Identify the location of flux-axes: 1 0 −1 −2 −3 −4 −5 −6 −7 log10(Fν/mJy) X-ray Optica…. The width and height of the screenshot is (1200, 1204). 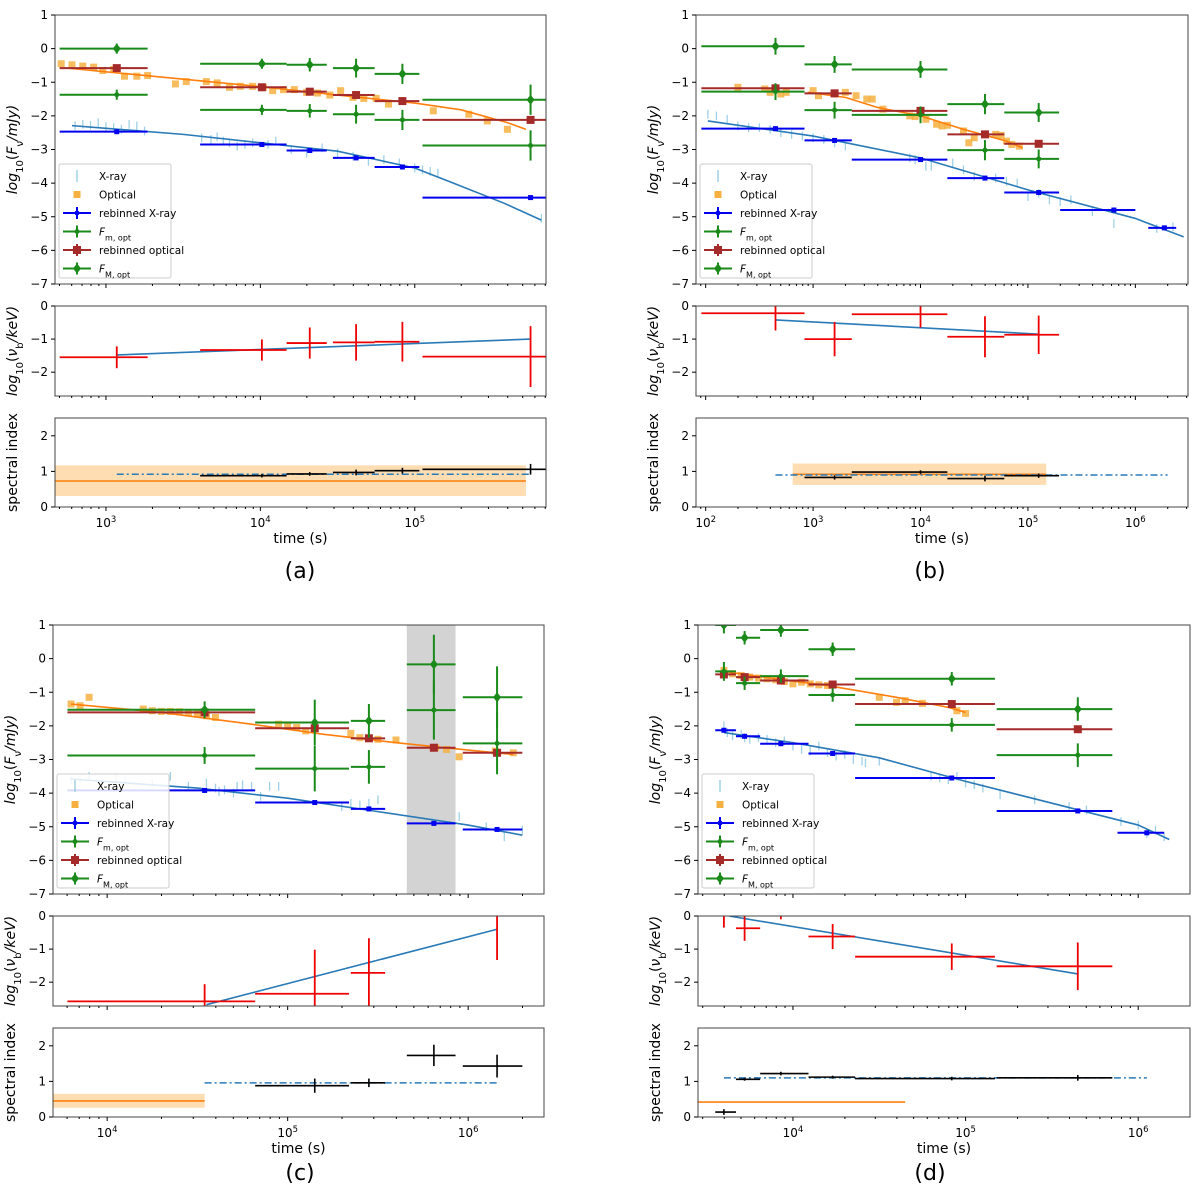
(917, 149).